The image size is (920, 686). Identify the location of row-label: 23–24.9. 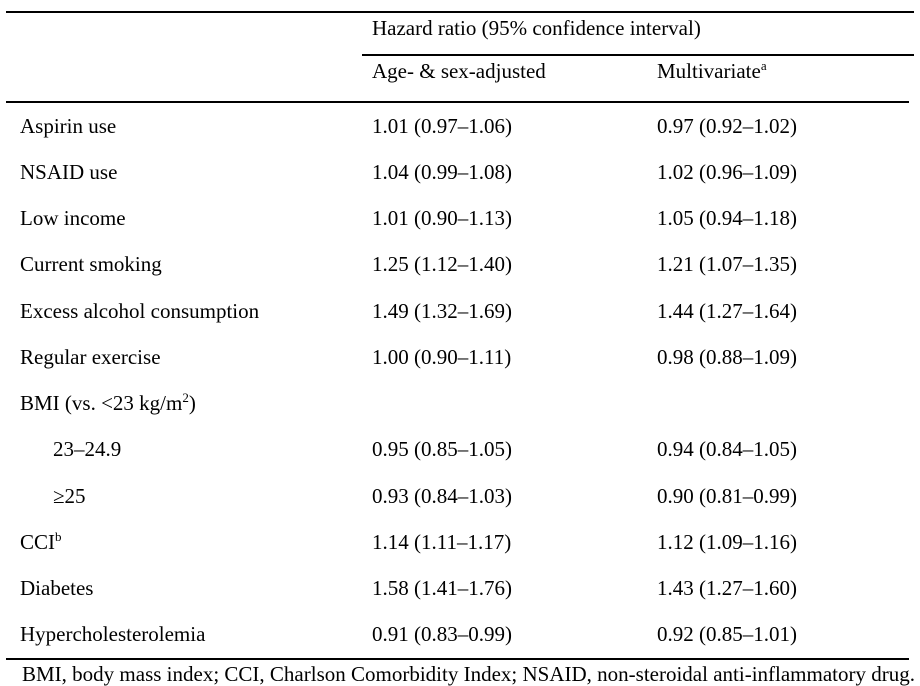
(186, 449).